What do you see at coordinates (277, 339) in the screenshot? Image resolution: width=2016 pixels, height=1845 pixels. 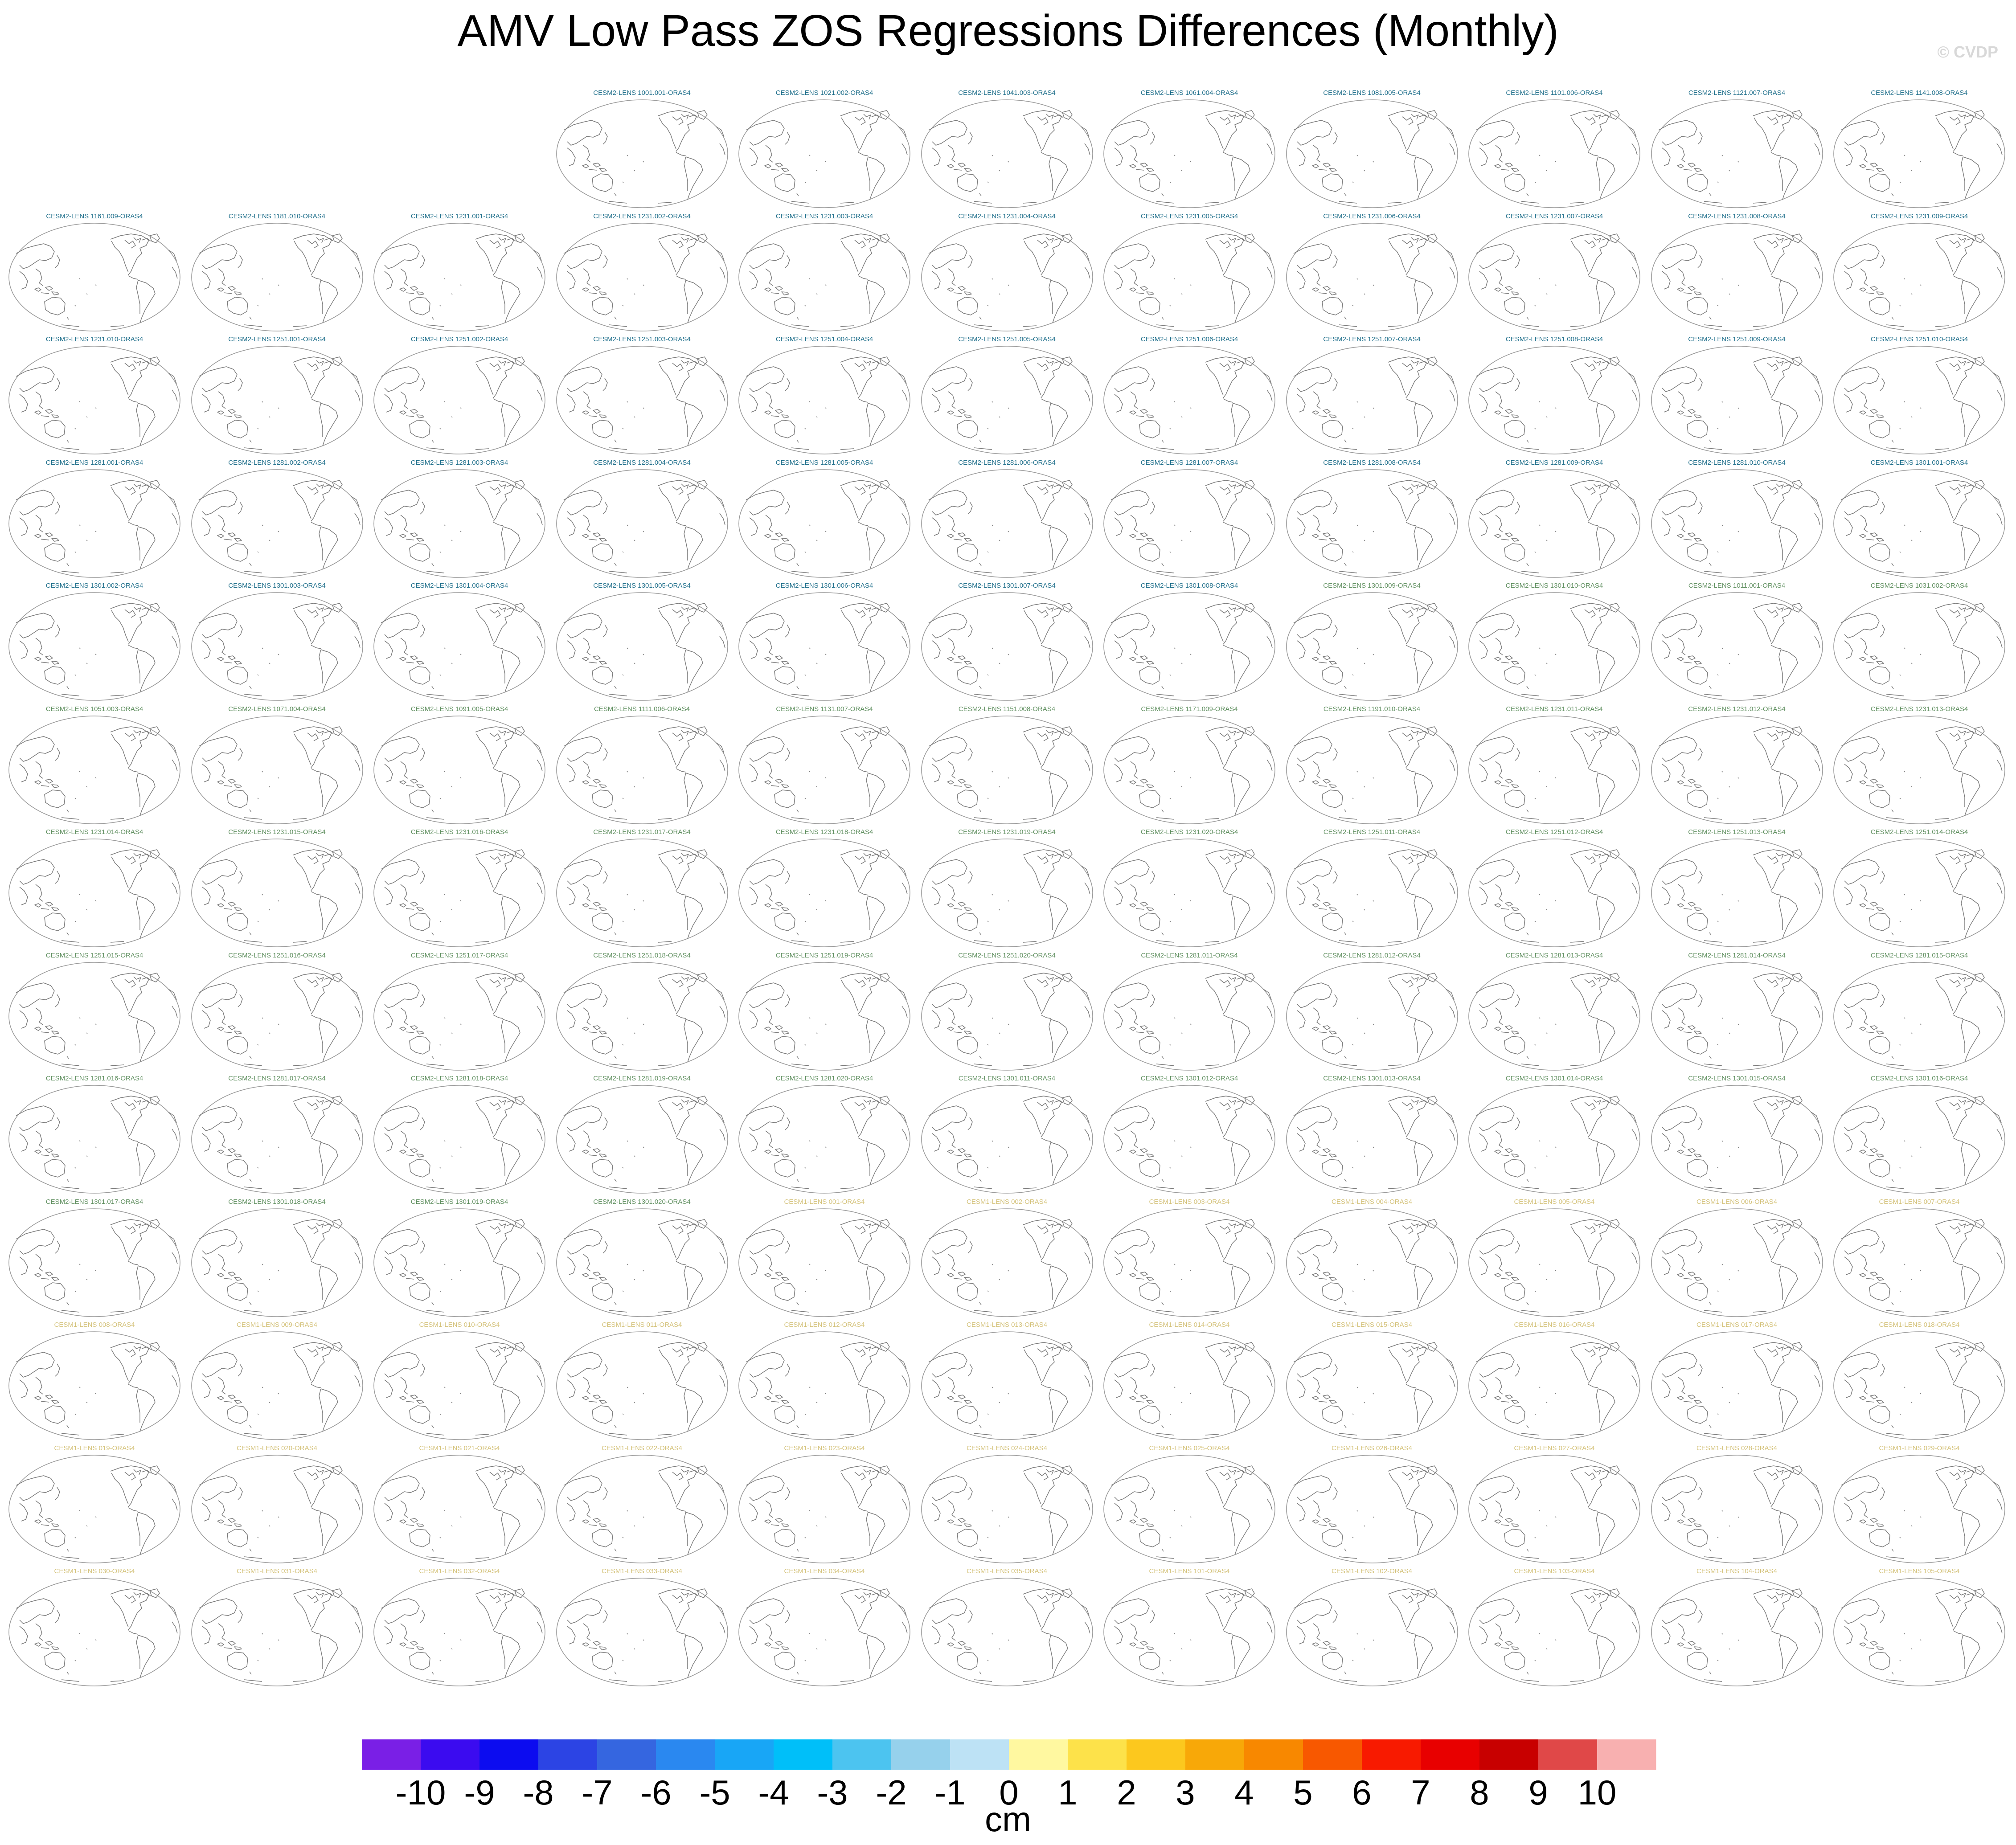 I see `panel-title: CESM2-LENS 1251.001-ORAS4` at bounding box center [277, 339].